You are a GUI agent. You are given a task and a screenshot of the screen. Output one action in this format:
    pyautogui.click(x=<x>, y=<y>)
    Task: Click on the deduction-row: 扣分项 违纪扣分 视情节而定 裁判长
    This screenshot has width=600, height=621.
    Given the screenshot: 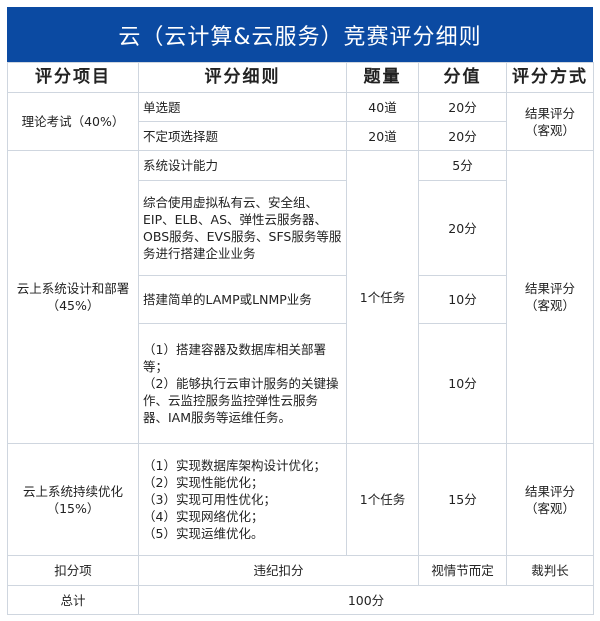 What is the action you would take?
    pyautogui.click(x=300, y=570)
    